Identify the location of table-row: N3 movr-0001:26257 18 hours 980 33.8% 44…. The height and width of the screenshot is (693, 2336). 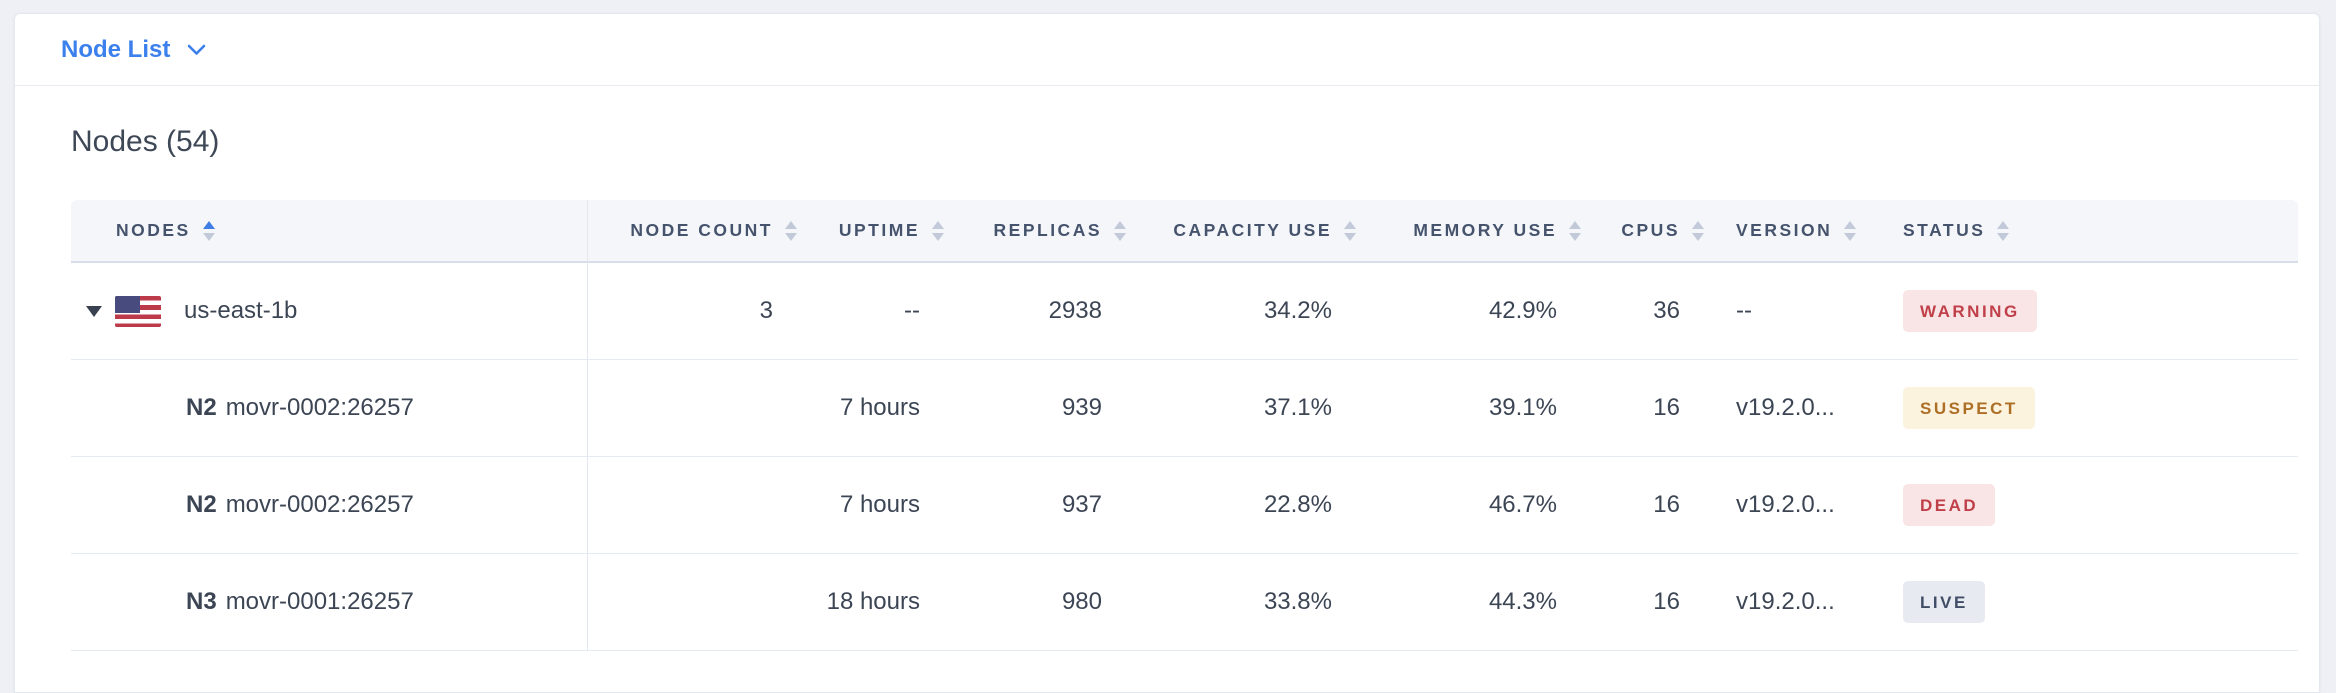
(1184, 602).